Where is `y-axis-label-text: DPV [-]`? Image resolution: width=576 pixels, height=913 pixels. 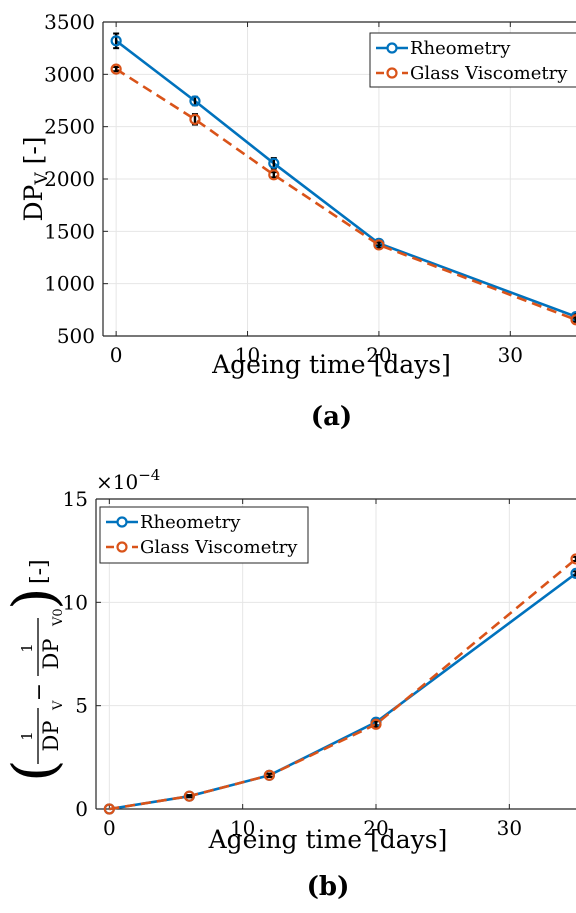 y-axis-label-text: DPV [-] is located at coordinates (35, 178).